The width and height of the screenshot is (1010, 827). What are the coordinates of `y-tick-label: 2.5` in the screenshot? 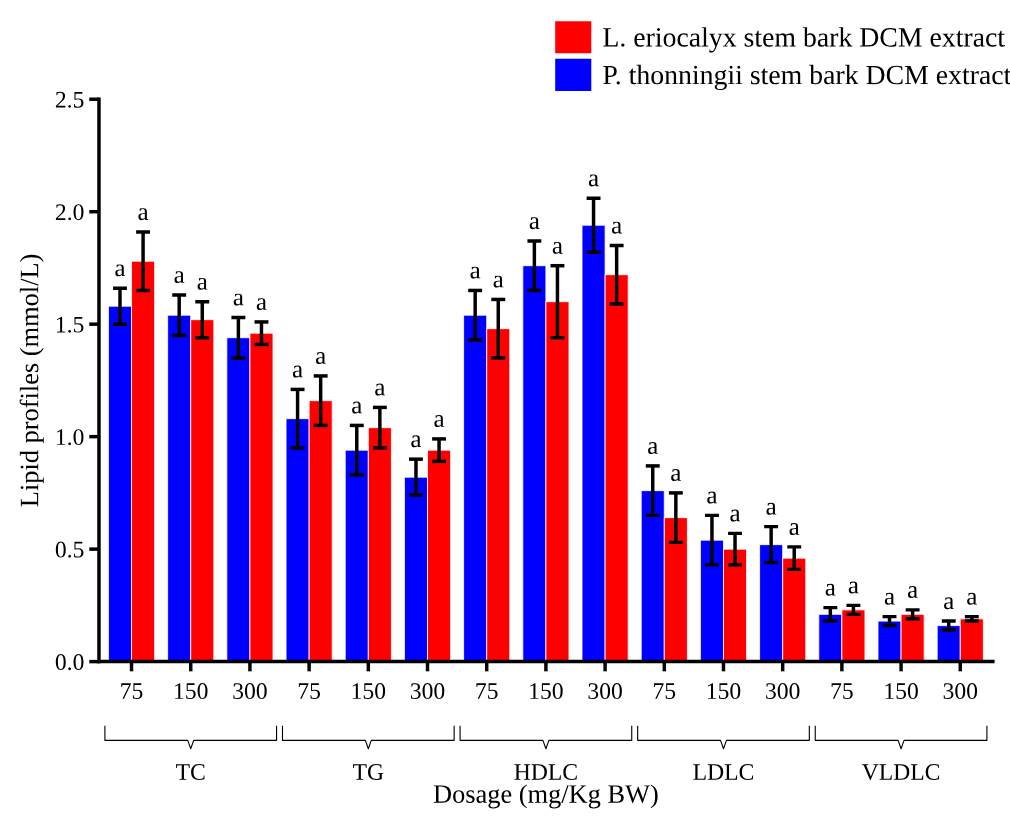 It's located at (69, 99).